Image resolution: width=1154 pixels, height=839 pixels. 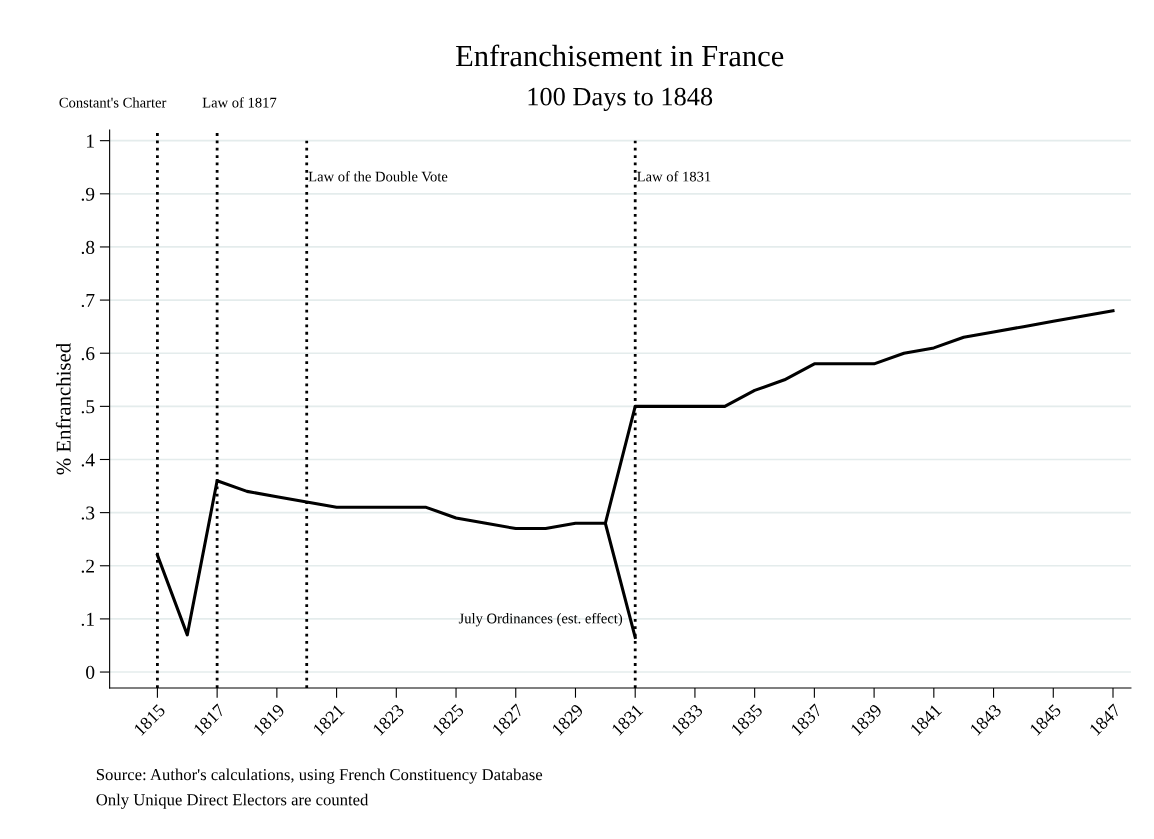 What do you see at coordinates (113, 102) in the screenshot?
I see `ref-line-label: Constant's Charter` at bounding box center [113, 102].